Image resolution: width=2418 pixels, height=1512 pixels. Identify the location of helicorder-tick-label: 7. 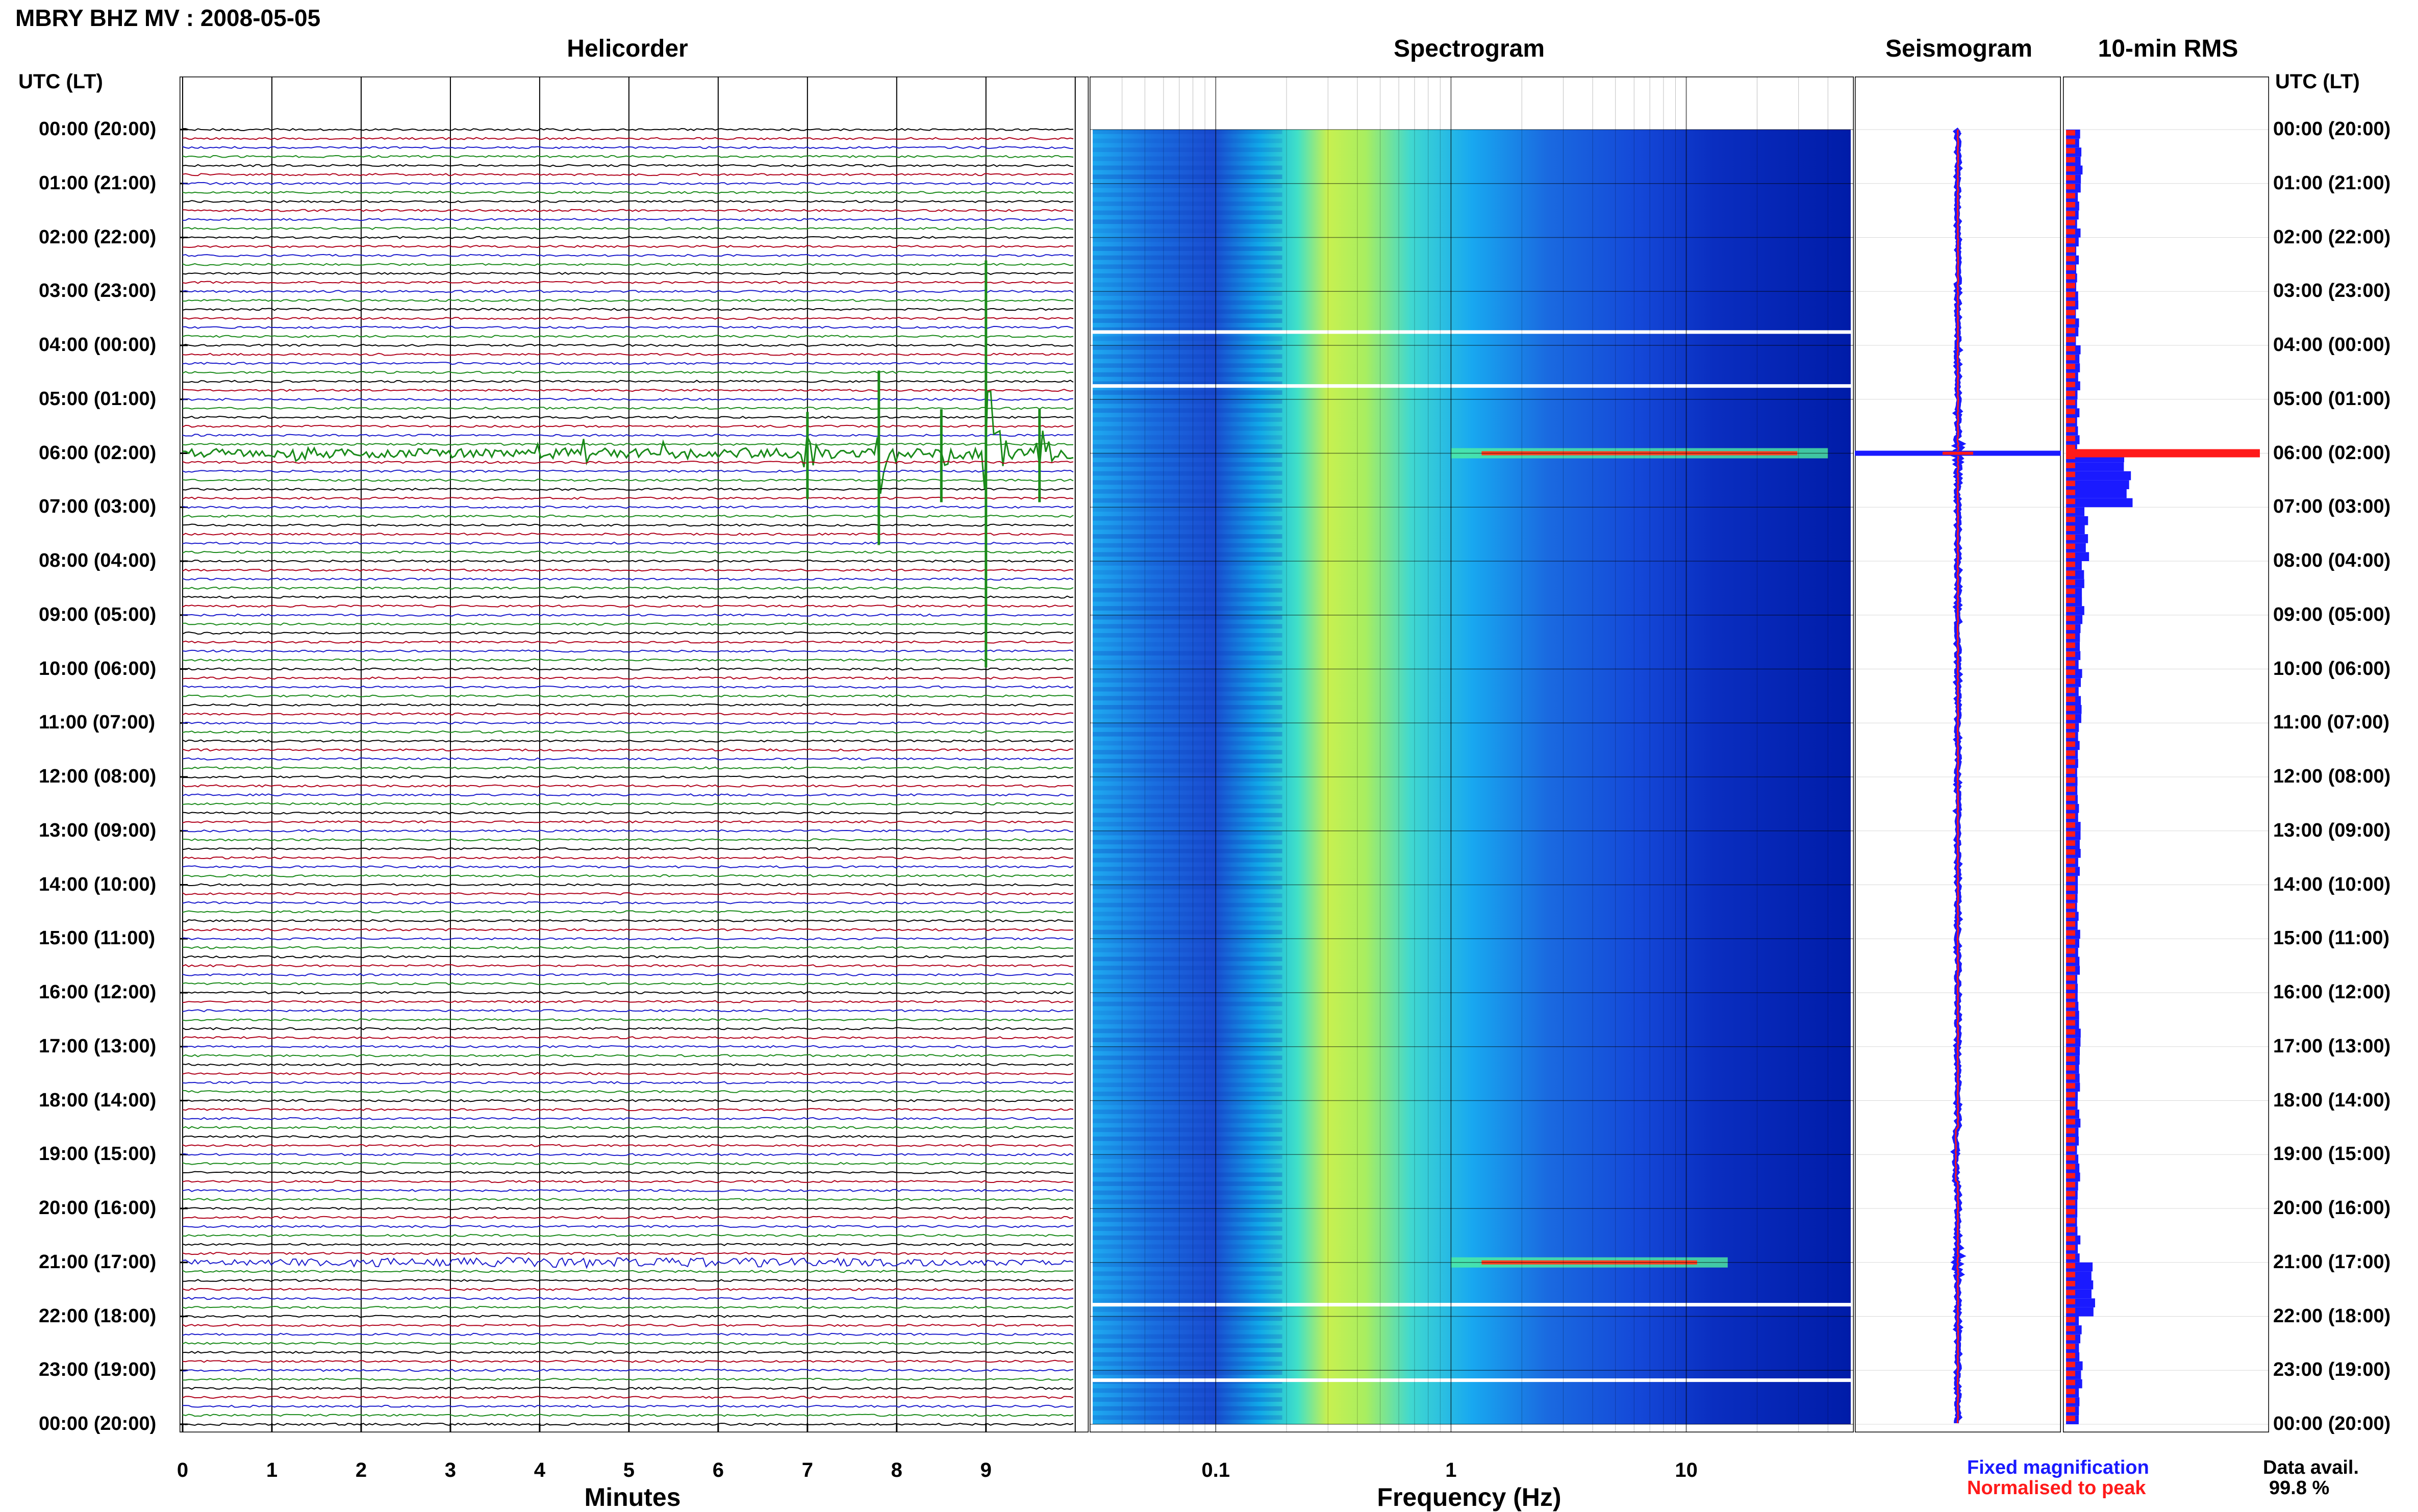
(807, 1470).